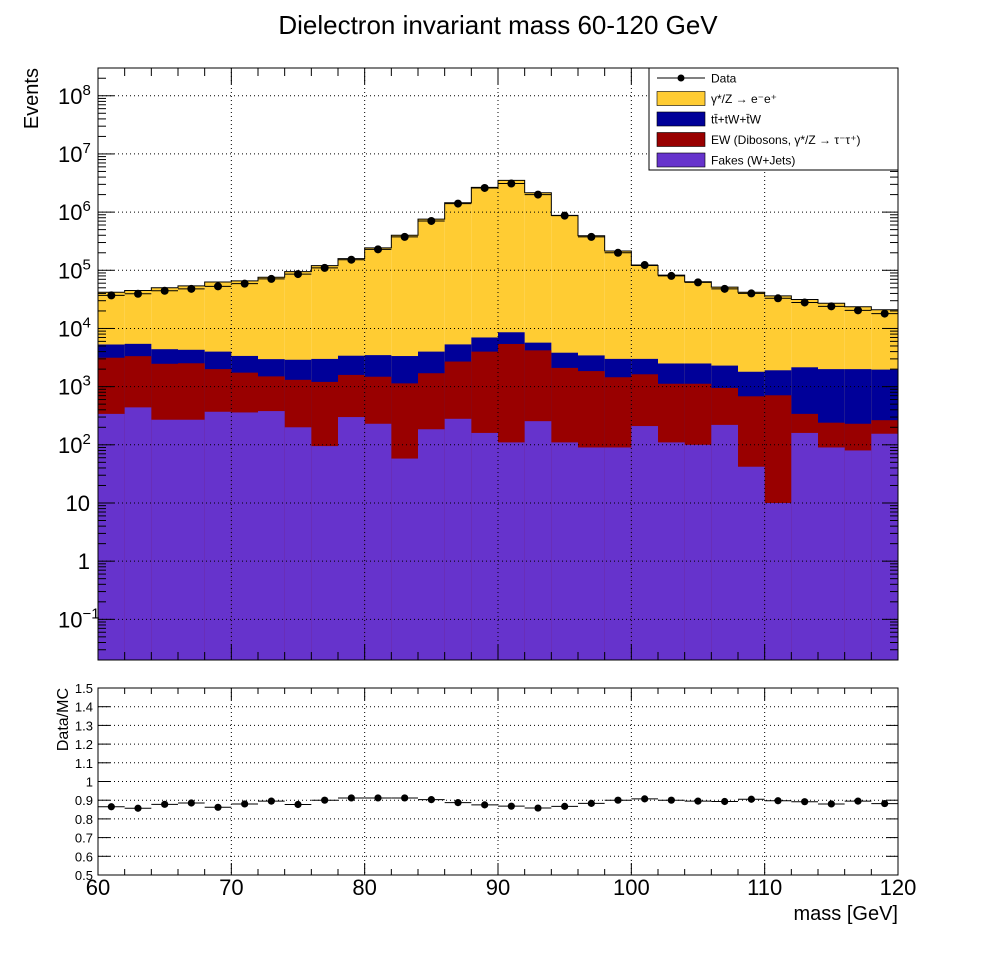  I want to click on ratio-y-tick-label: 1.2, so click(84, 744).